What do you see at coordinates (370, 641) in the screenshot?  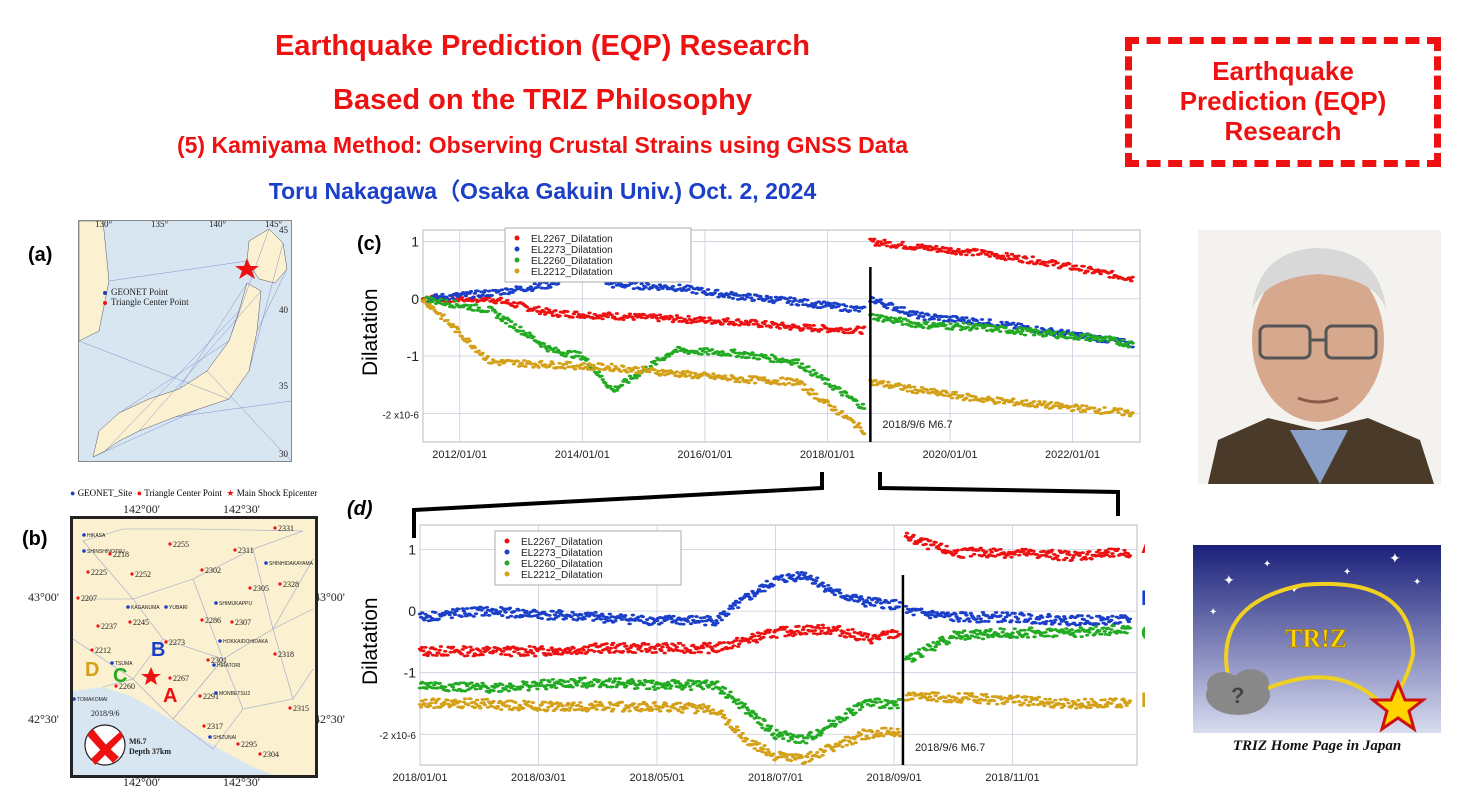 I see `y-axis-label: Dilatation` at bounding box center [370, 641].